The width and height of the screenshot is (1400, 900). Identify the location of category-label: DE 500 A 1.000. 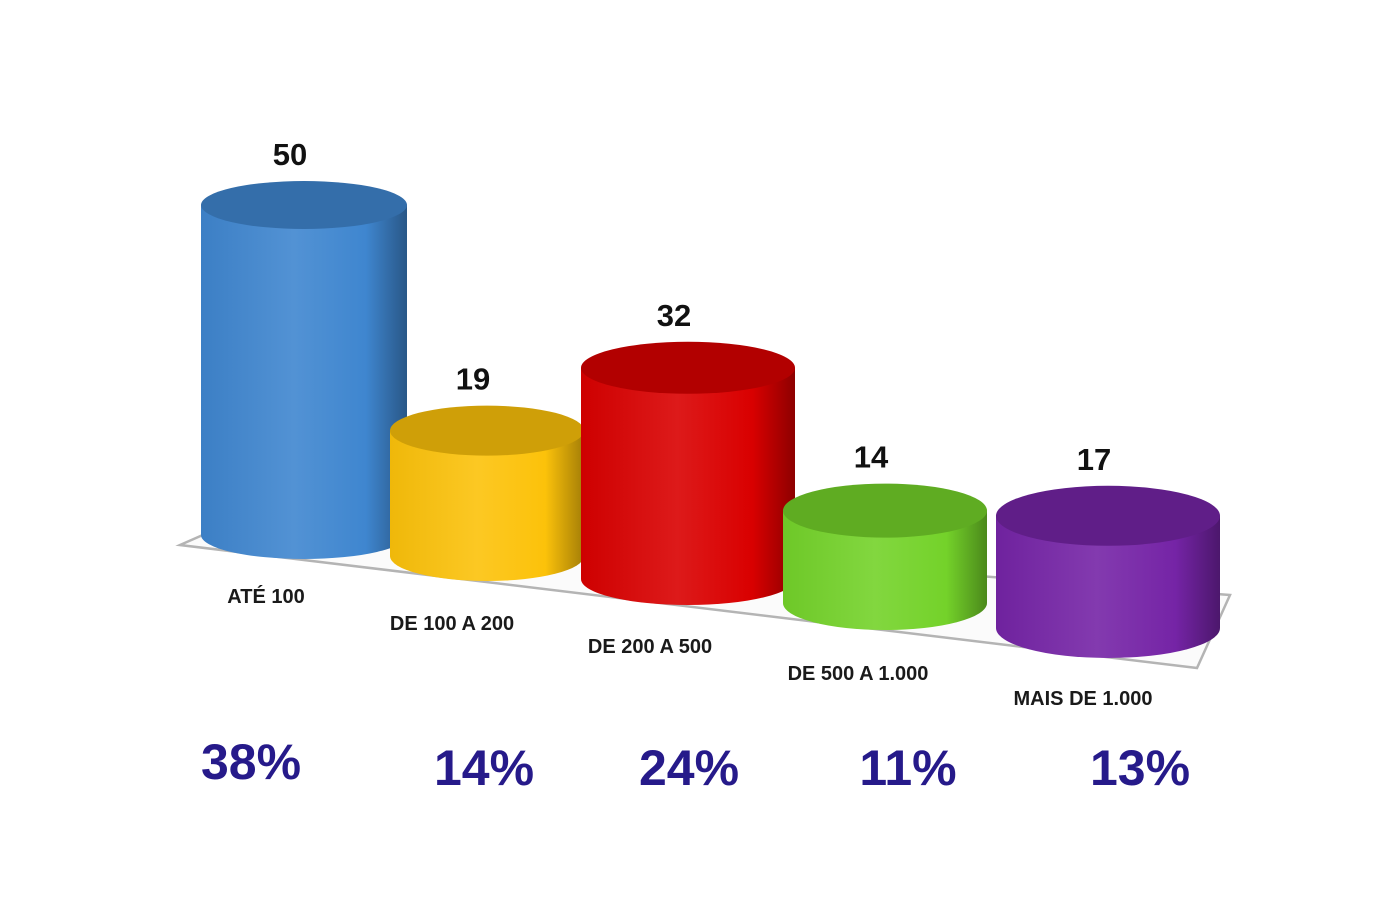
(858, 674).